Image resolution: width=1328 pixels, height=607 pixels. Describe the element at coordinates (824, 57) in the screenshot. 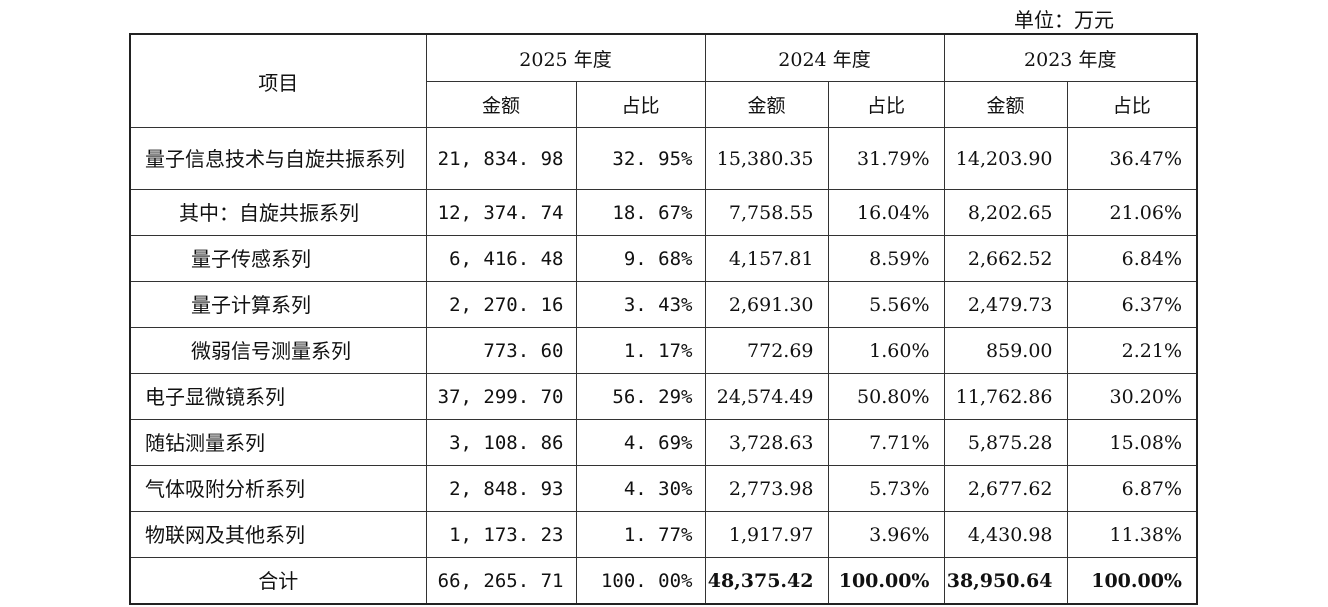

I see `header-year-2024: 2024 年度` at that location.